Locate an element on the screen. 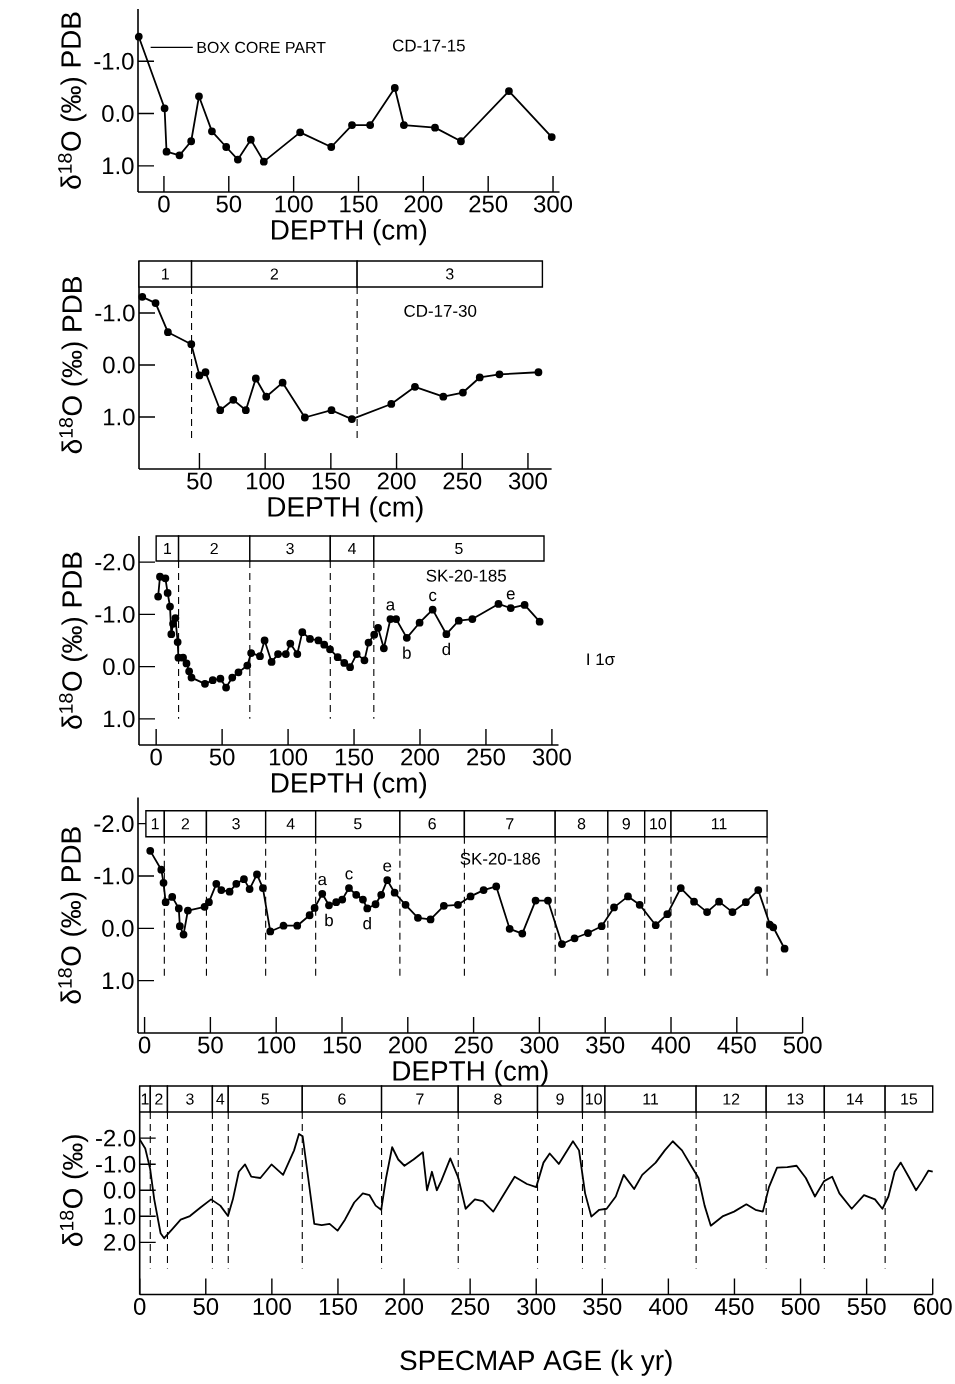  y-tick-label: 2.0 is located at coordinates (120, 1242).